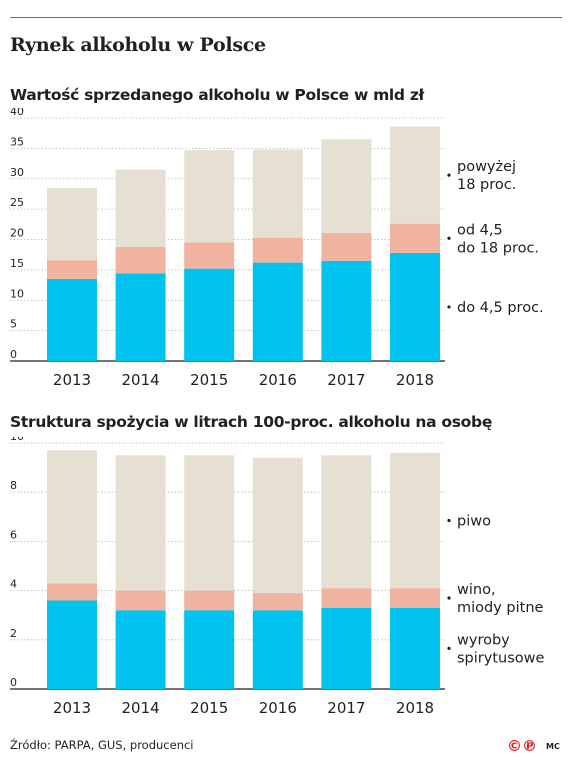 The width and height of the screenshot is (584, 760). I want to click on y-tick-label: 40, so click(17, 113).